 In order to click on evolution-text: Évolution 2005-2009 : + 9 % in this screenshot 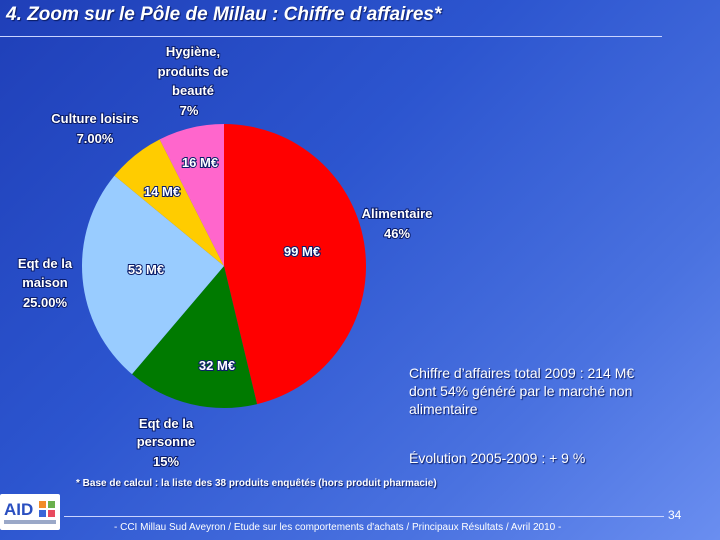, I will do `click(497, 458)`.